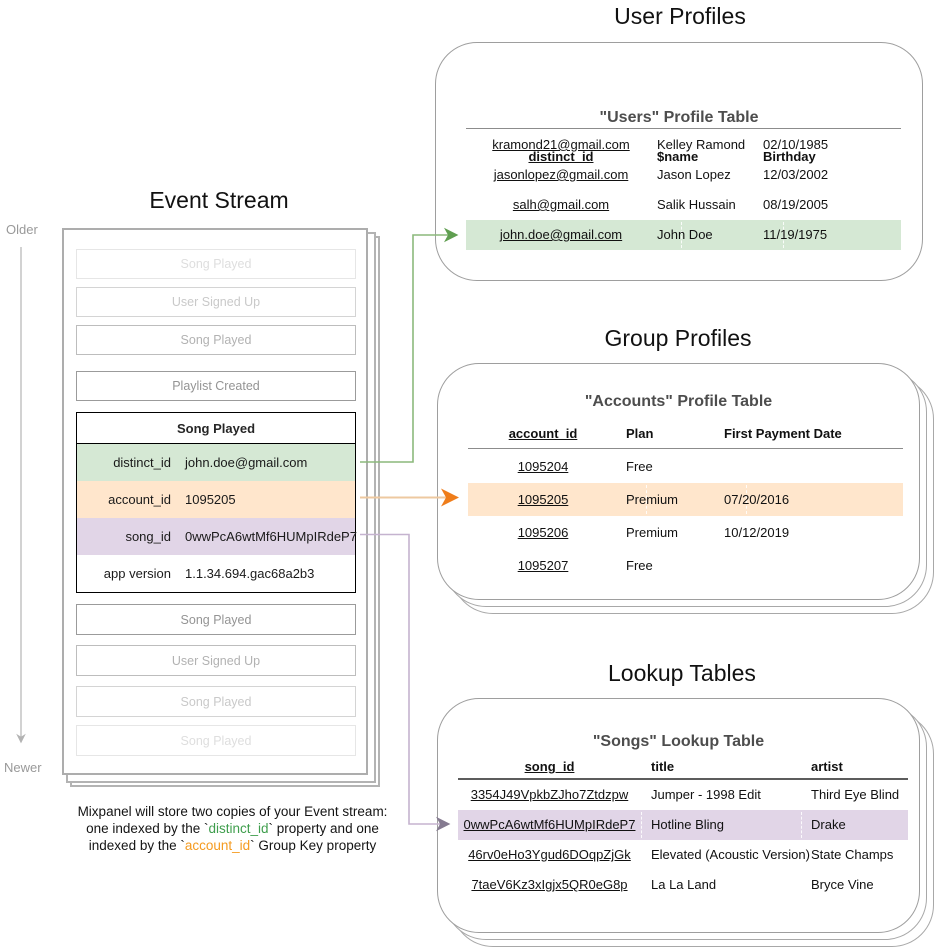 Image resolution: width=941 pixels, height=951 pixels. I want to click on property-value: 1.1.34.694.gac68a2b3, so click(250, 573).